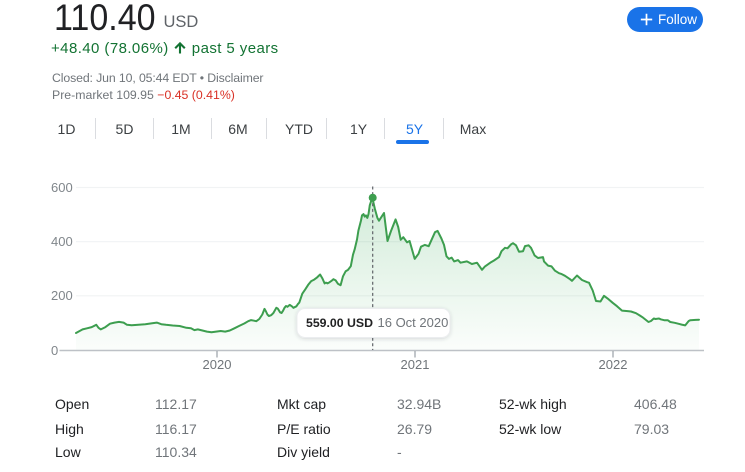 The height and width of the screenshot is (472, 745). What do you see at coordinates (62, 295) in the screenshot?
I see `svg-text: 200` at bounding box center [62, 295].